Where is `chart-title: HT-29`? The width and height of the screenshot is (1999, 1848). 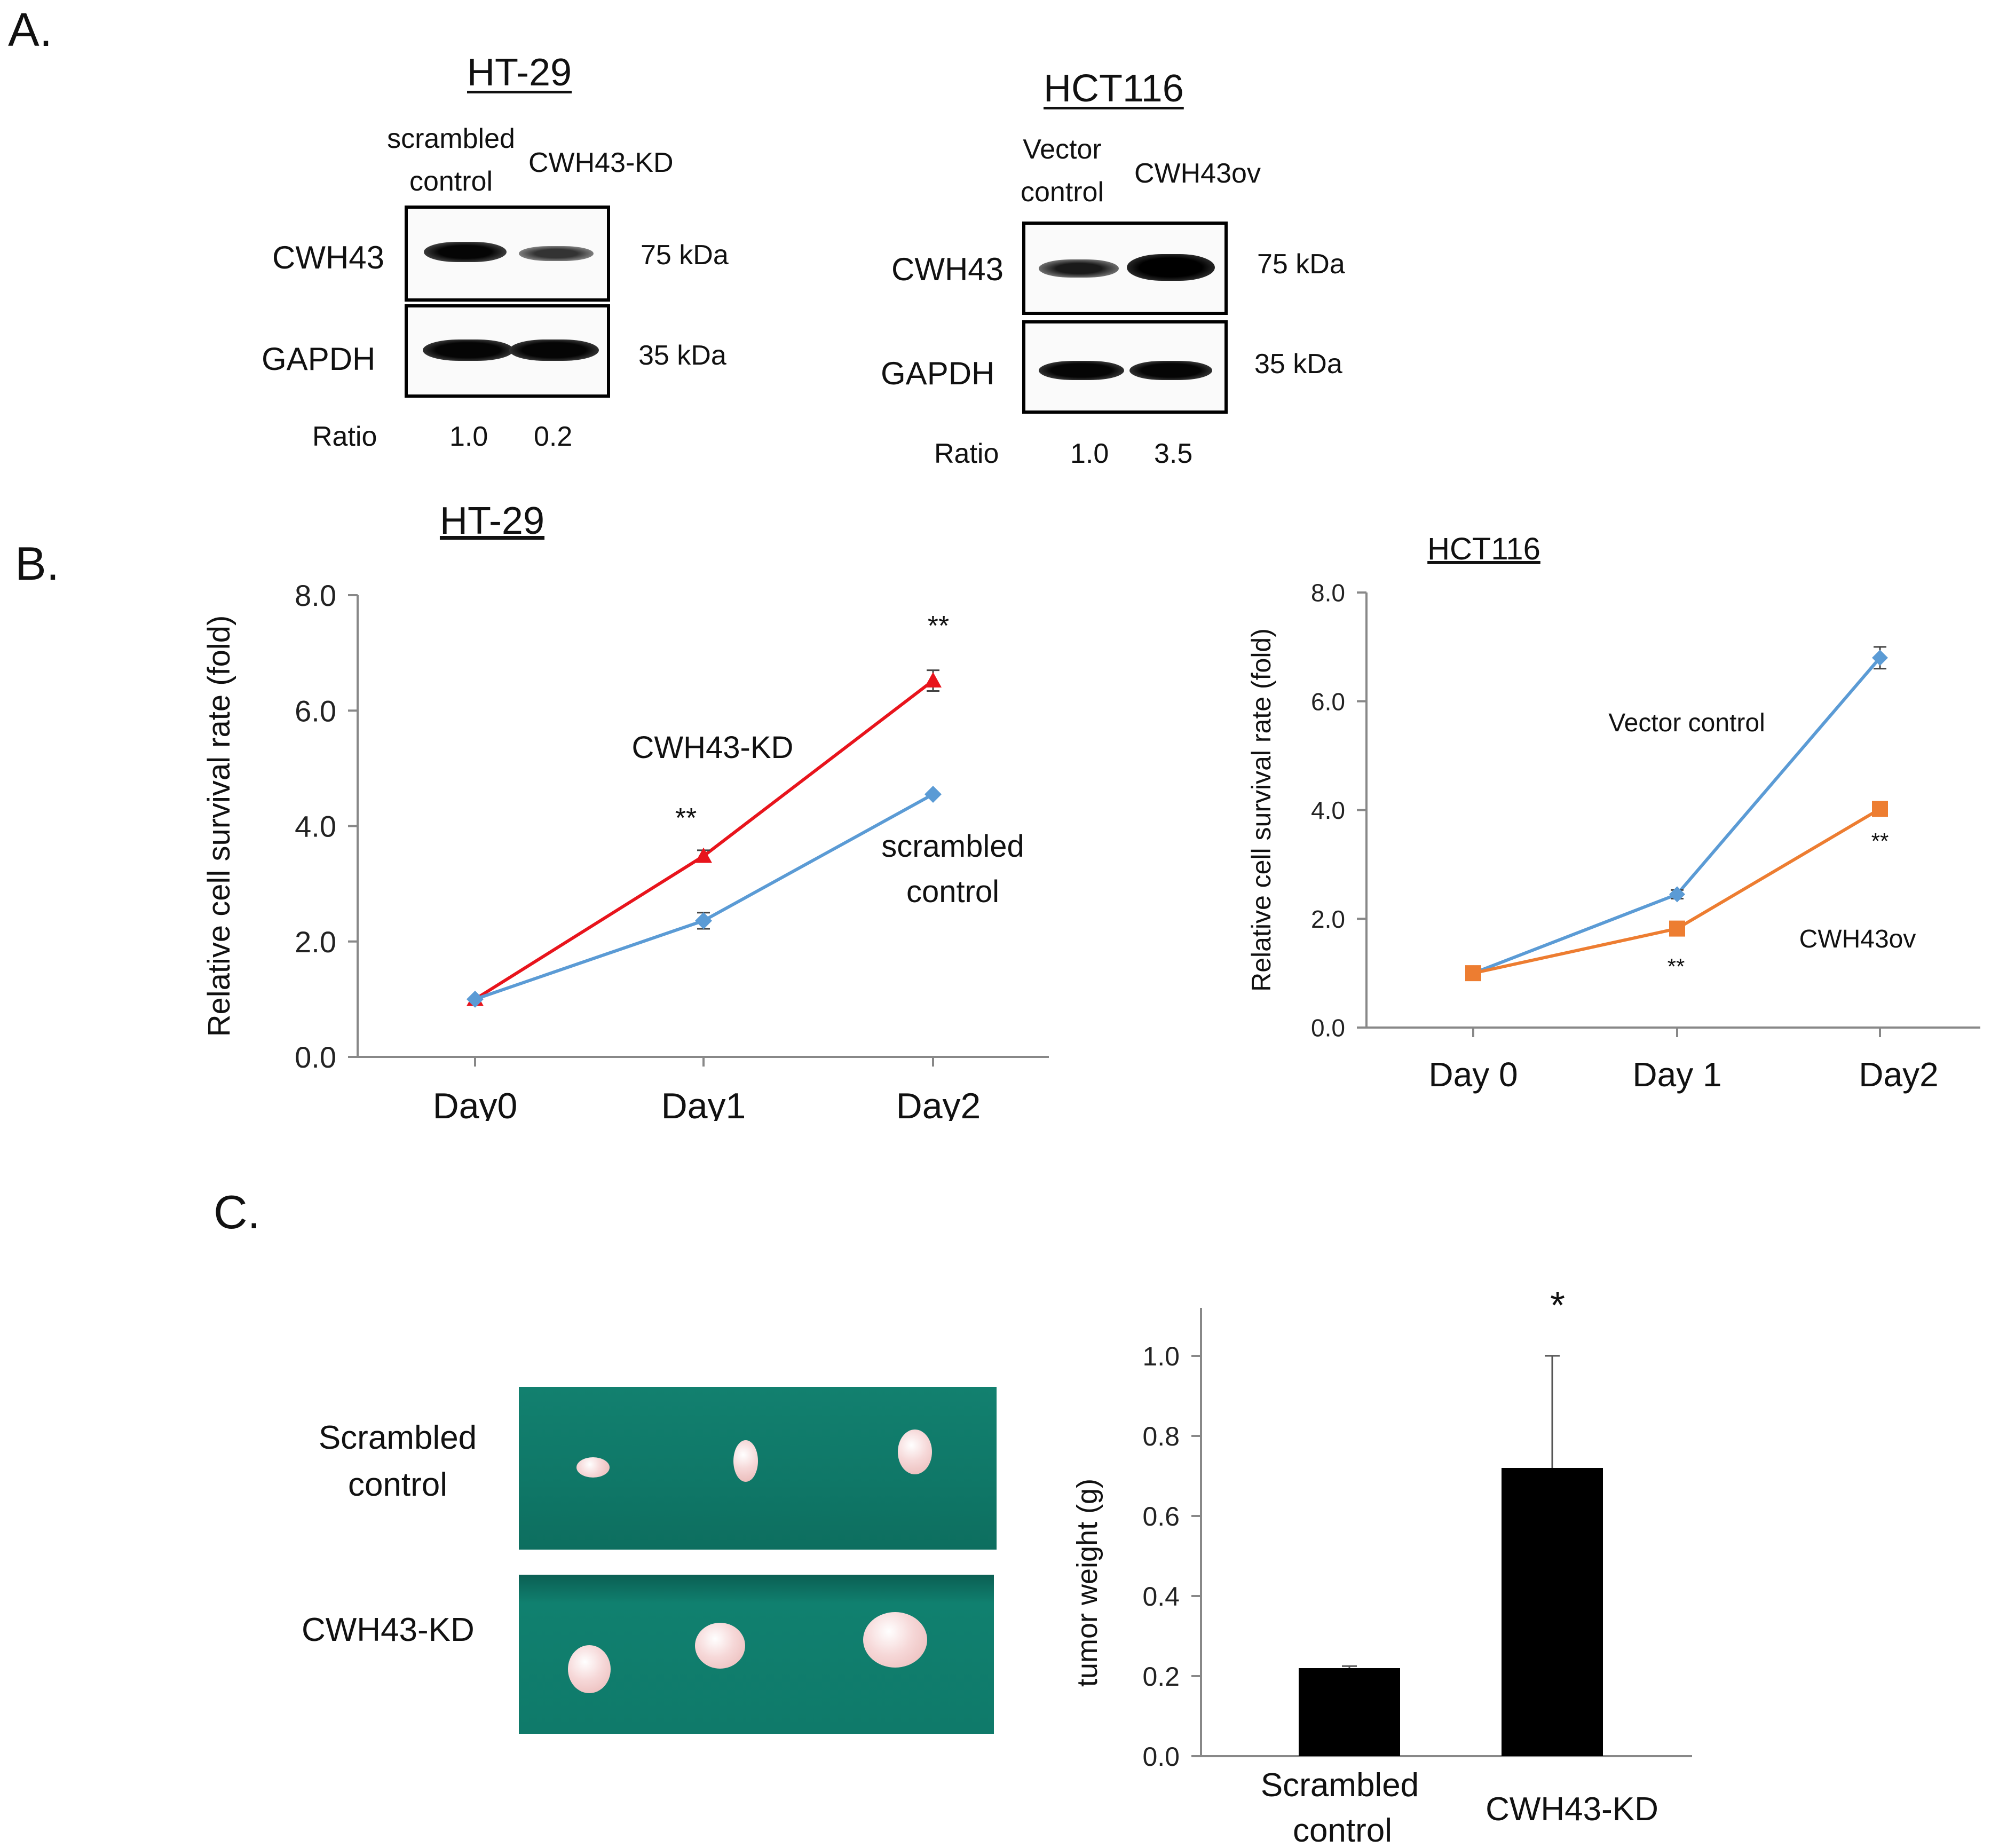 chart-title: HT-29 is located at coordinates (492, 521).